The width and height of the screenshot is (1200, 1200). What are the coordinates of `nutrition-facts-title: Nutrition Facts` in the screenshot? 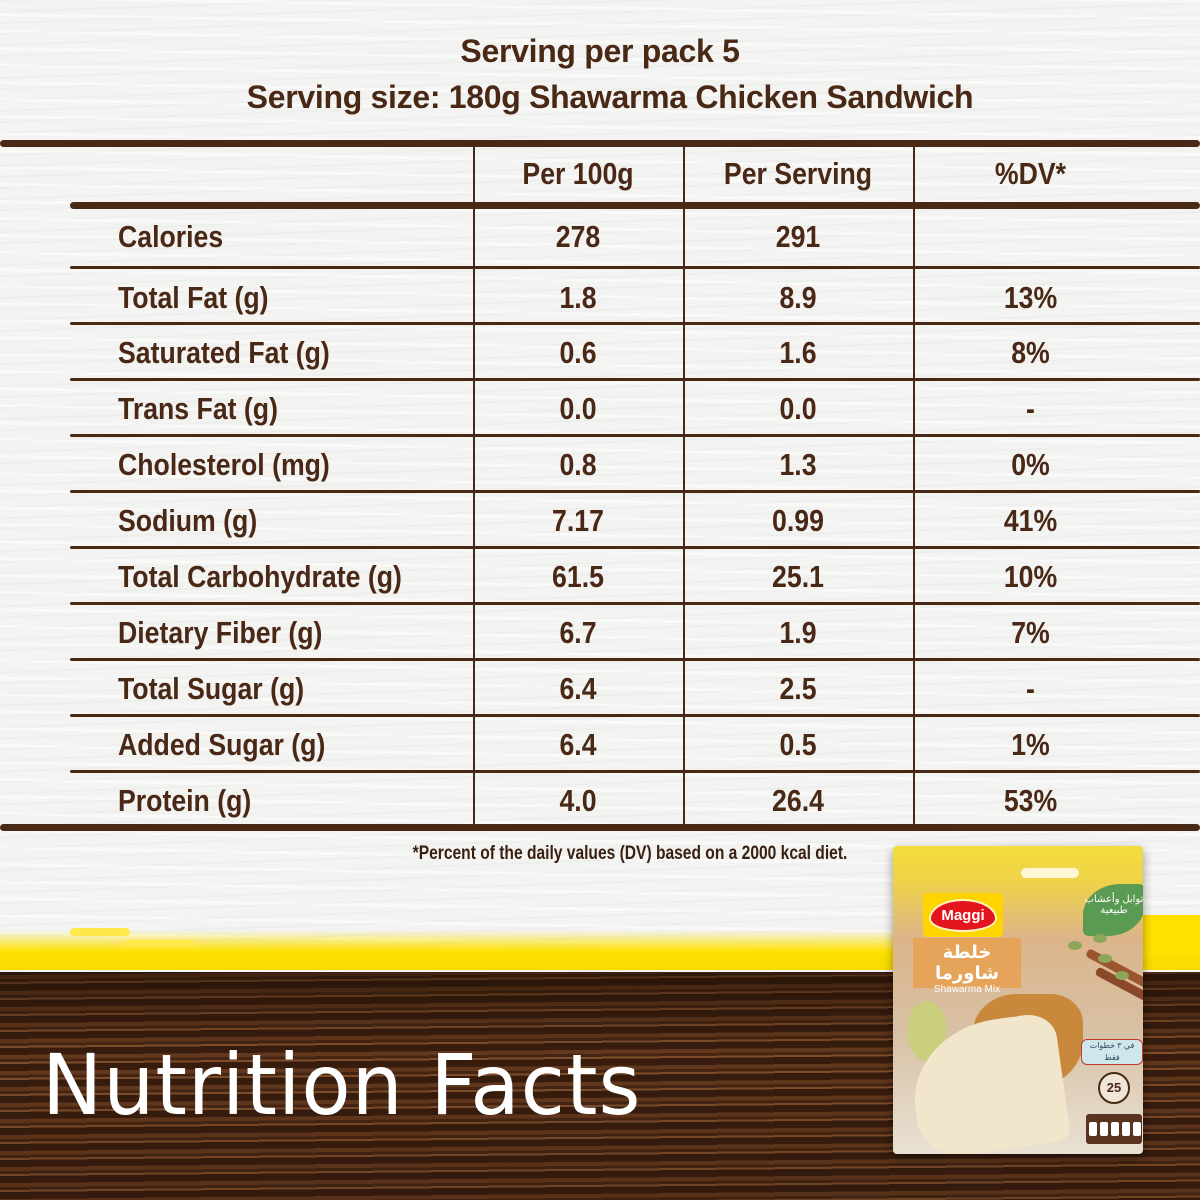 It's located at (342, 1085).